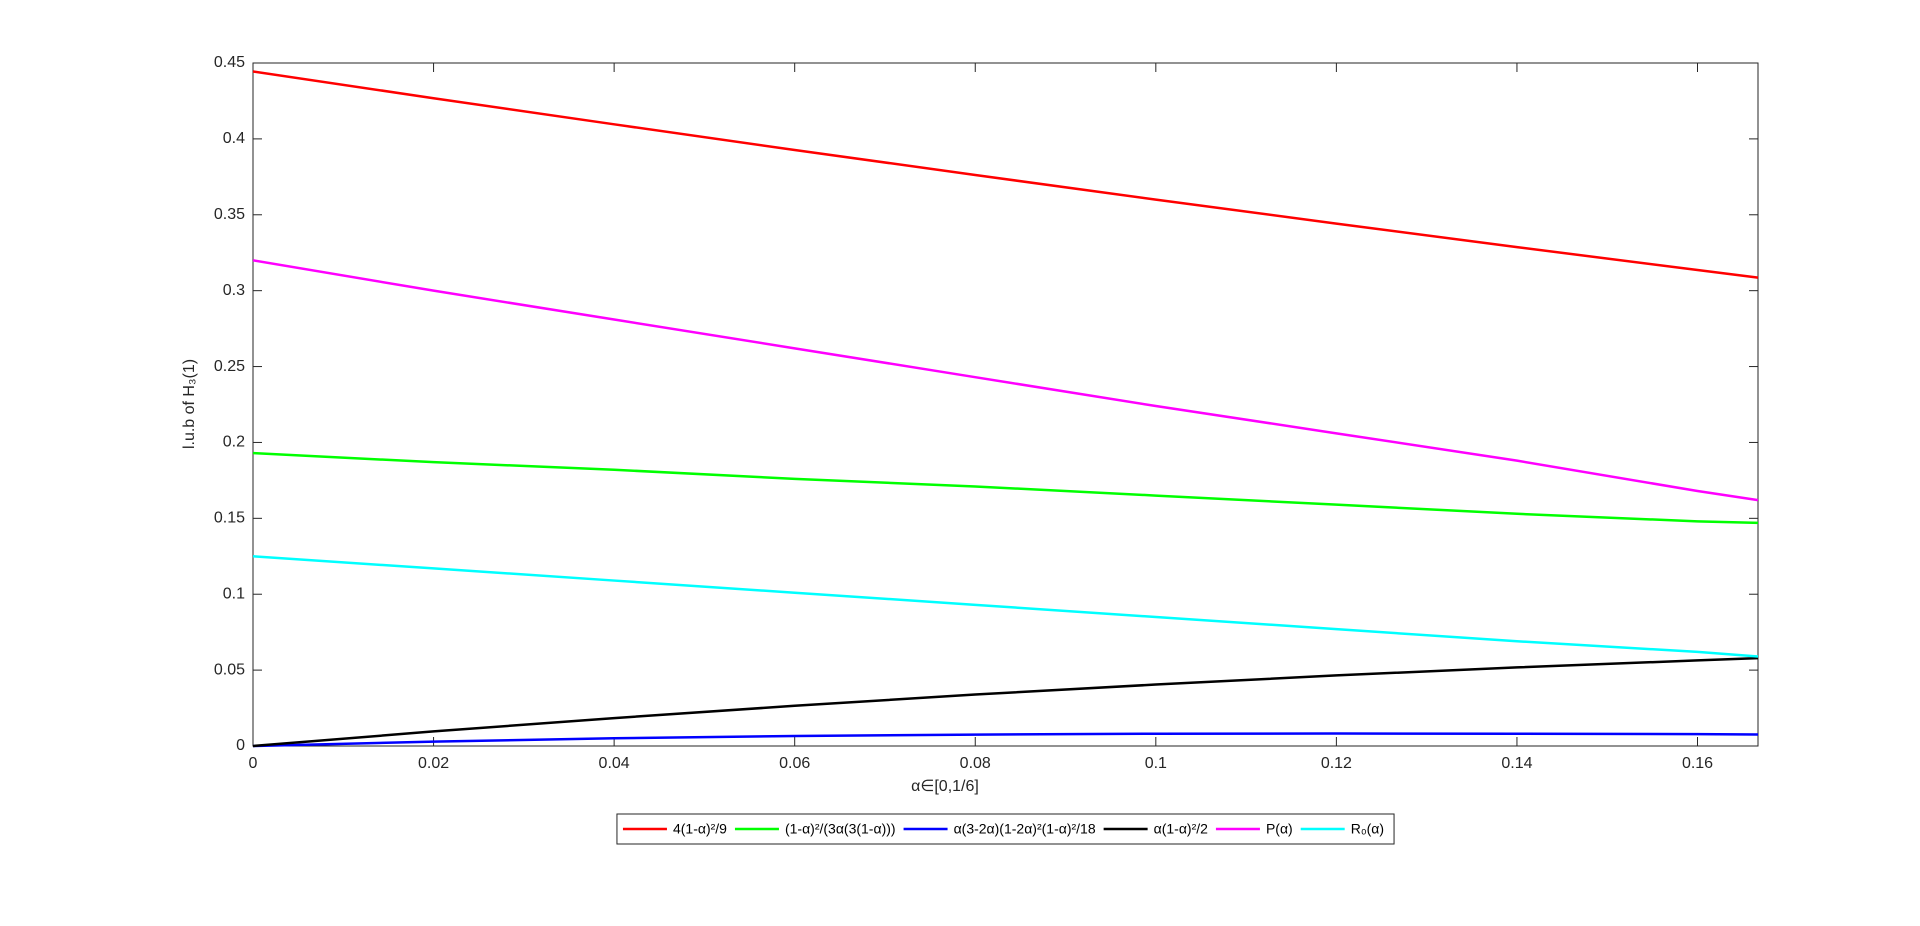  Describe the element at coordinates (1025, 829) in the screenshot. I see `legend-label: α(3-2α)(1-2α)²(1-α)²/18` at that location.